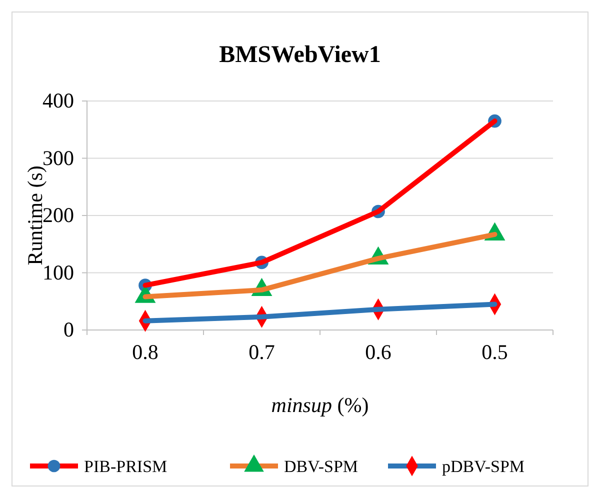 The width and height of the screenshot is (599, 496). What do you see at coordinates (320, 405) in the screenshot?
I see `x-axis-title: minsup (%)` at bounding box center [320, 405].